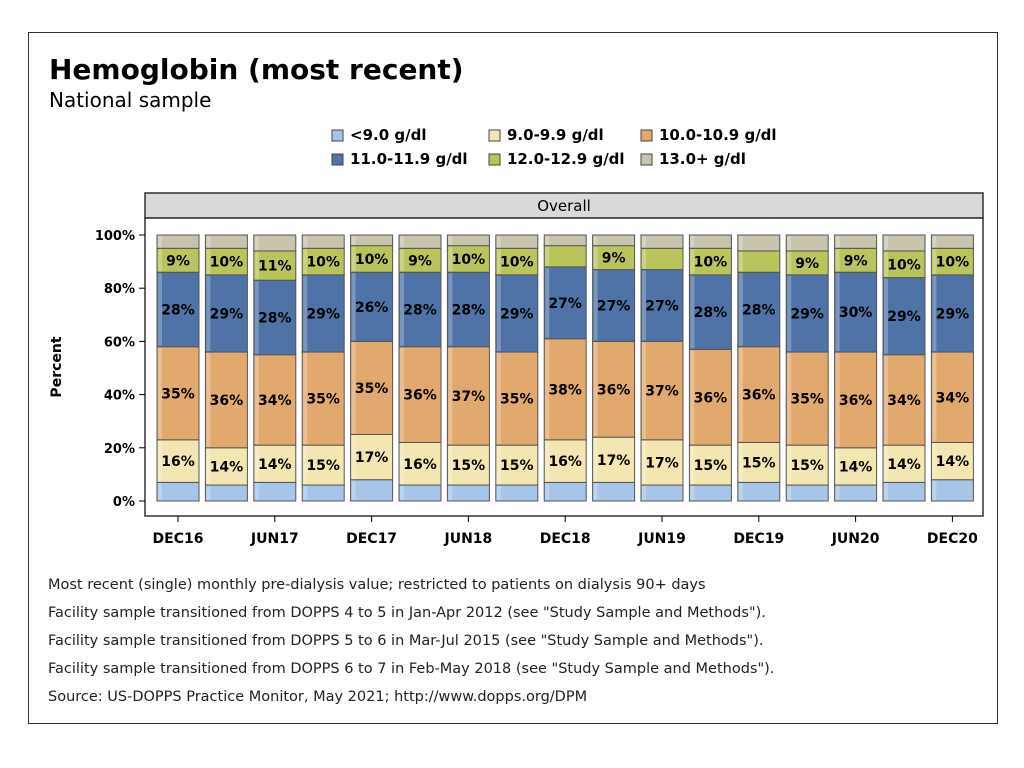  Describe the element at coordinates (856, 313) in the screenshot. I see `data-label: 30%` at that location.